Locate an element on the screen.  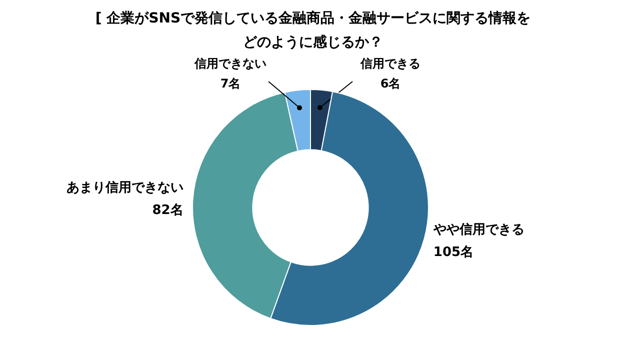
data-label: 82名 is located at coordinates (168, 210).